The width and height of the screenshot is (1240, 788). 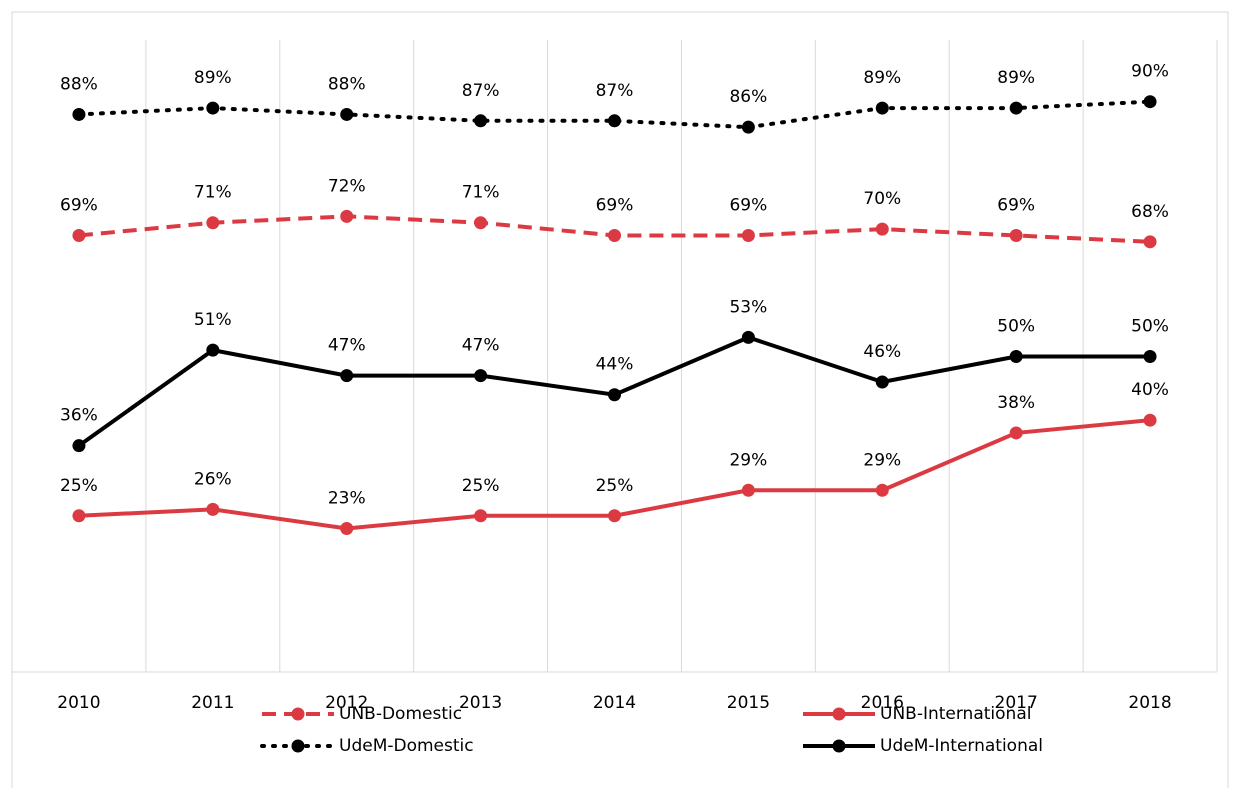 I want to click on legend-label: UdeM-International, so click(x=961, y=746).